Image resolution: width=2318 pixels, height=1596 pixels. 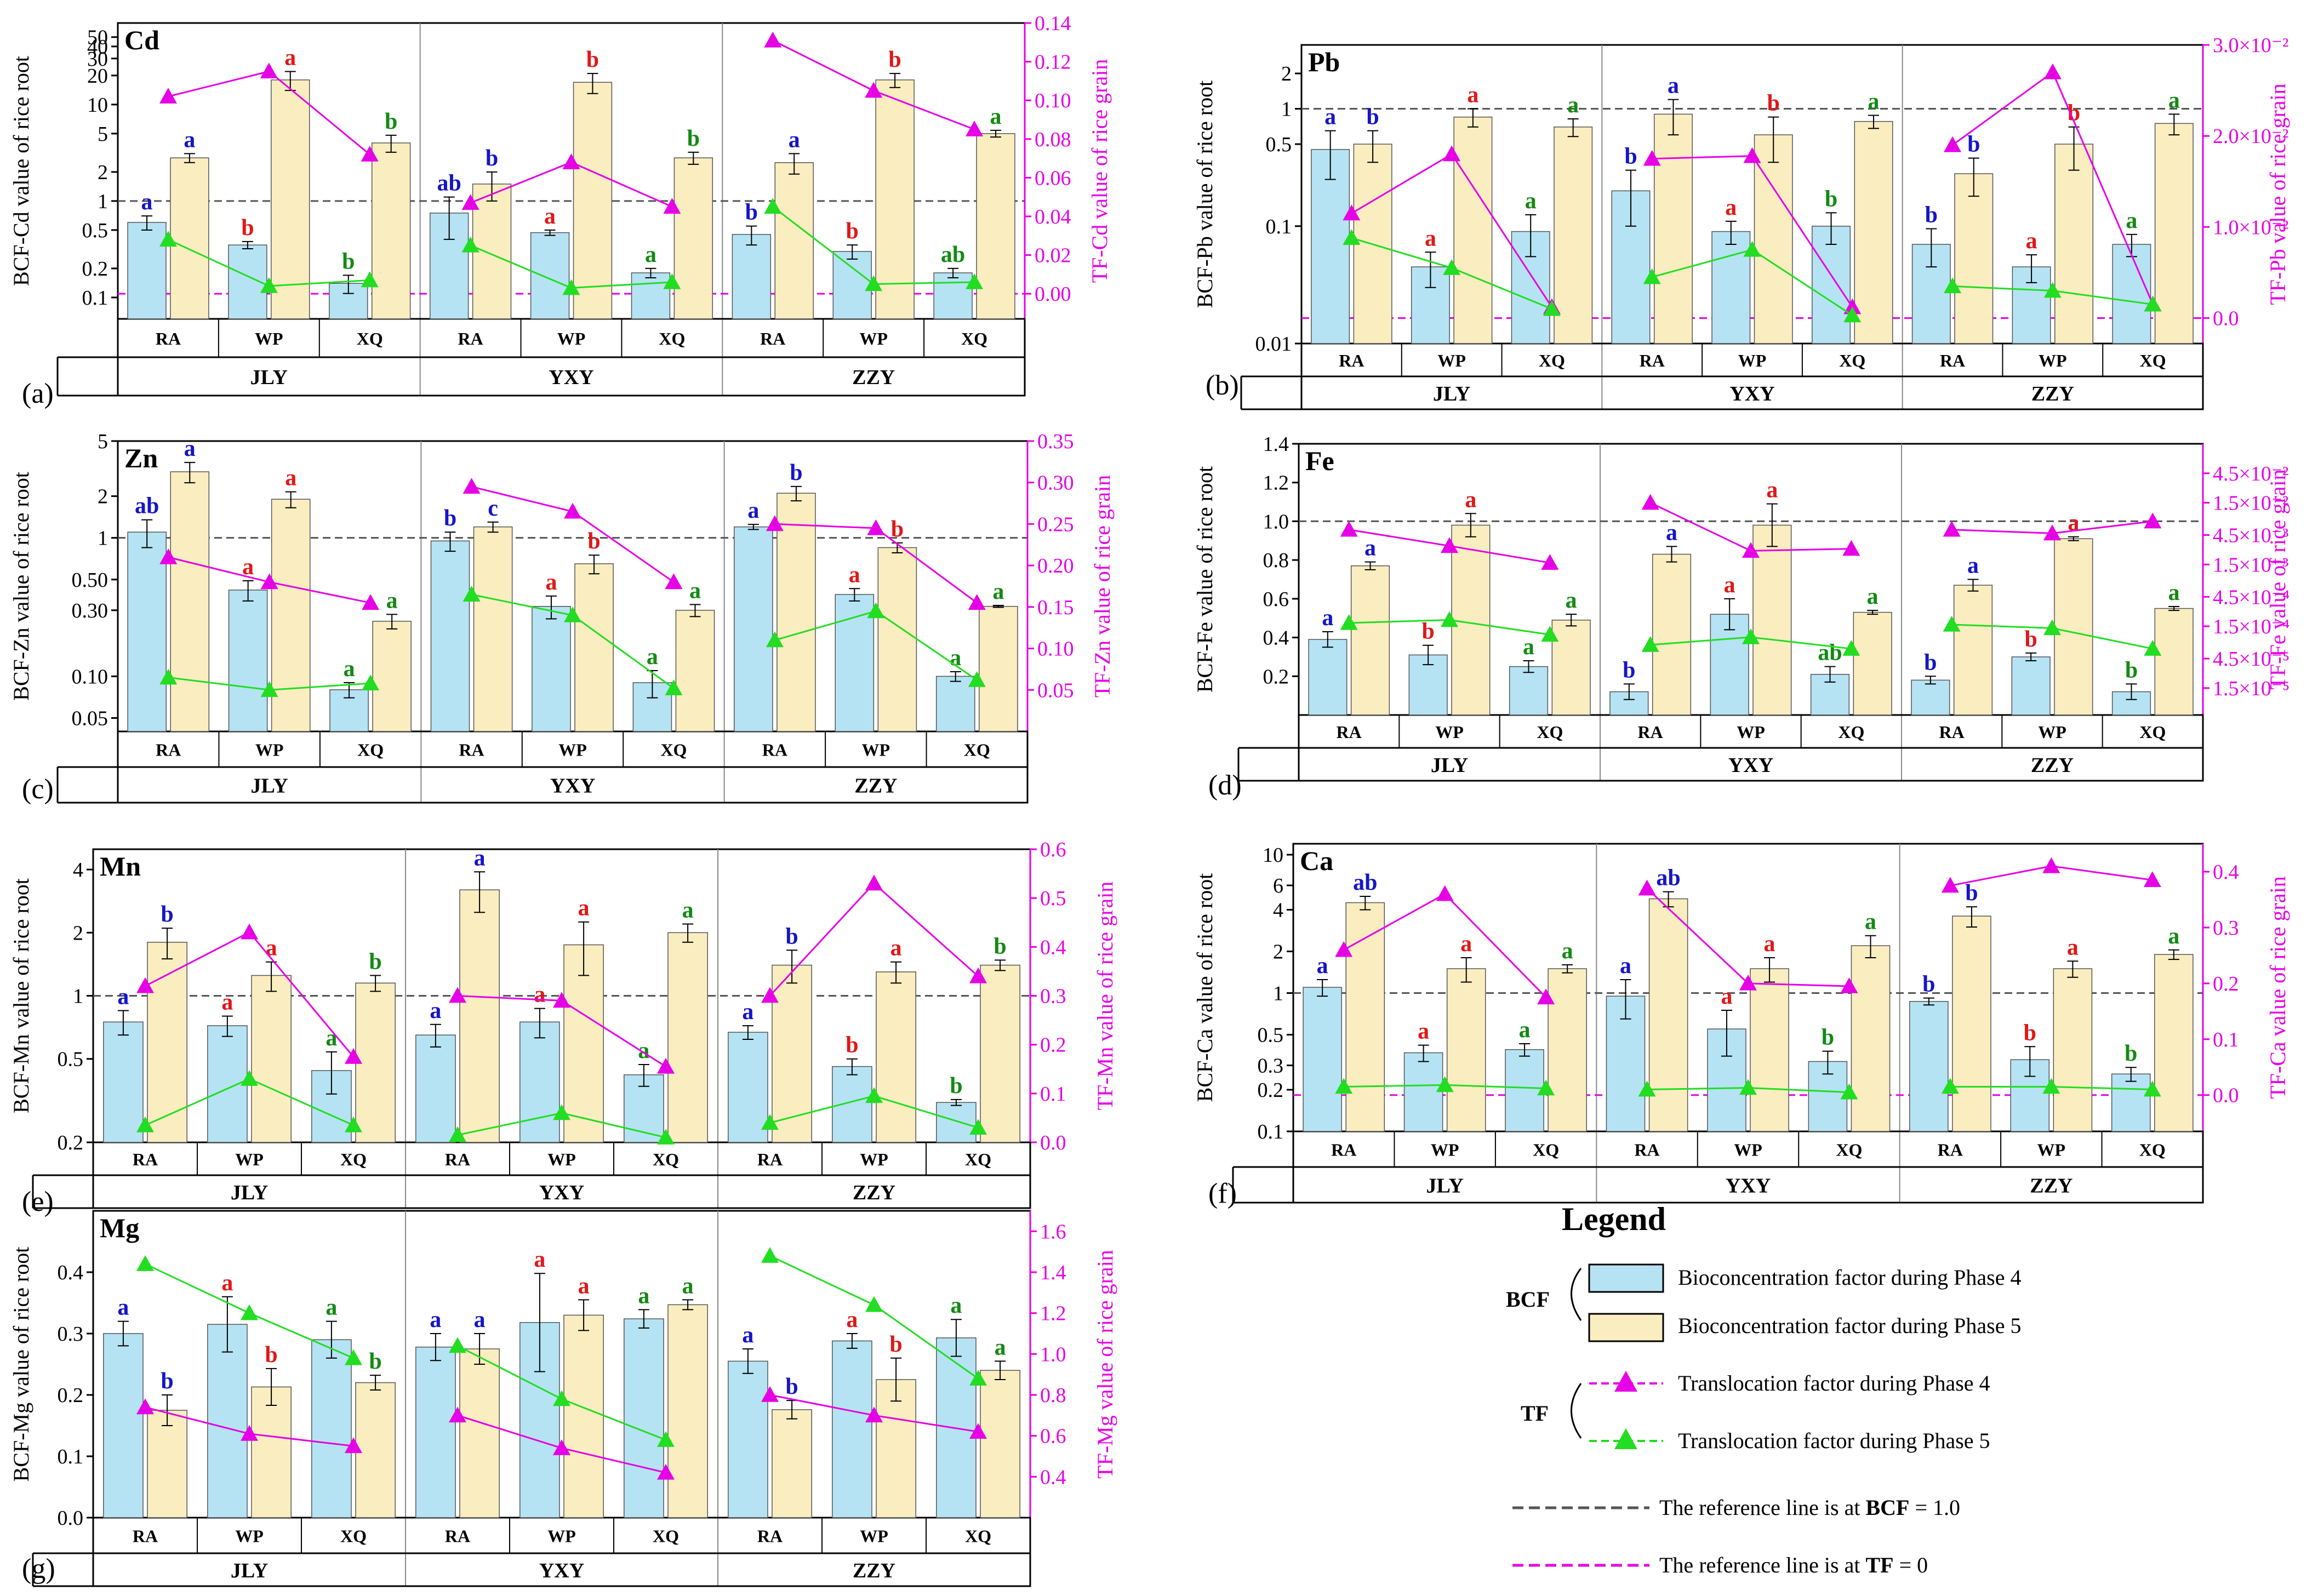 What do you see at coordinates (121, 866) in the screenshot?
I see `mn-element-title: Mn` at bounding box center [121, 866].